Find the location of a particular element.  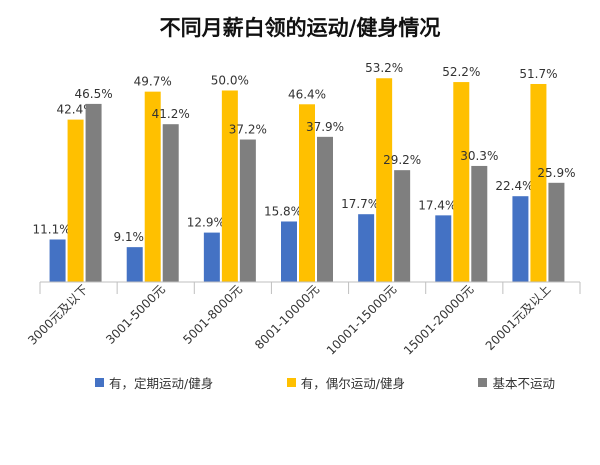

category-label: 20001元及以上 is located at coordinates (518, 317).